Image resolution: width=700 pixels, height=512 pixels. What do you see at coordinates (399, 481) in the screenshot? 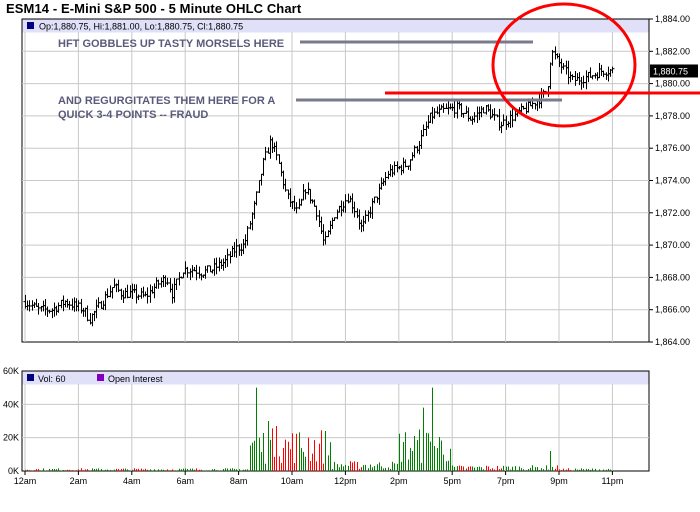
I see `x-tick-label: 2pm` at bounding box center [399, 481].